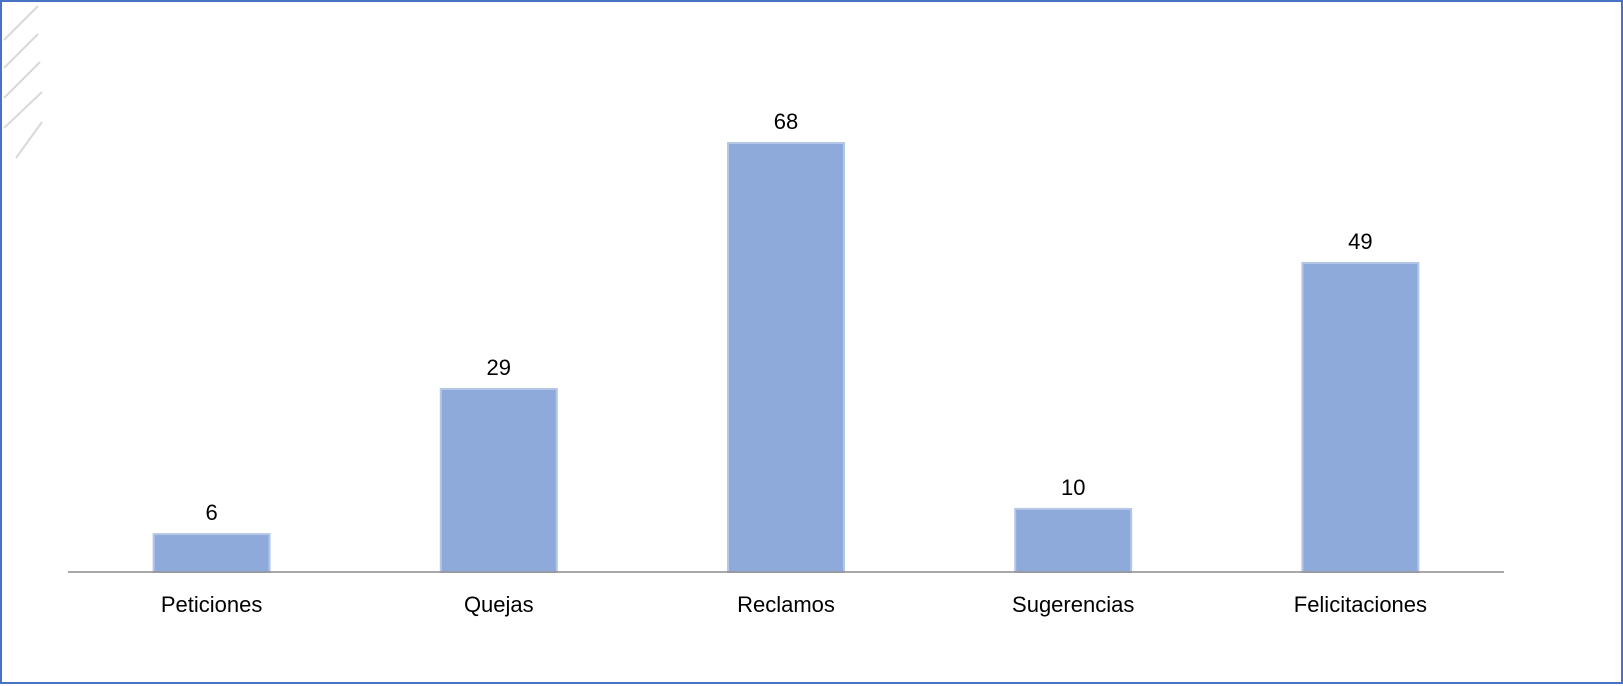  What do you see at coordinates (1360, 417) in the screenshot?
I see `bar-felicitaciones` at bounding box center [1360, 417].